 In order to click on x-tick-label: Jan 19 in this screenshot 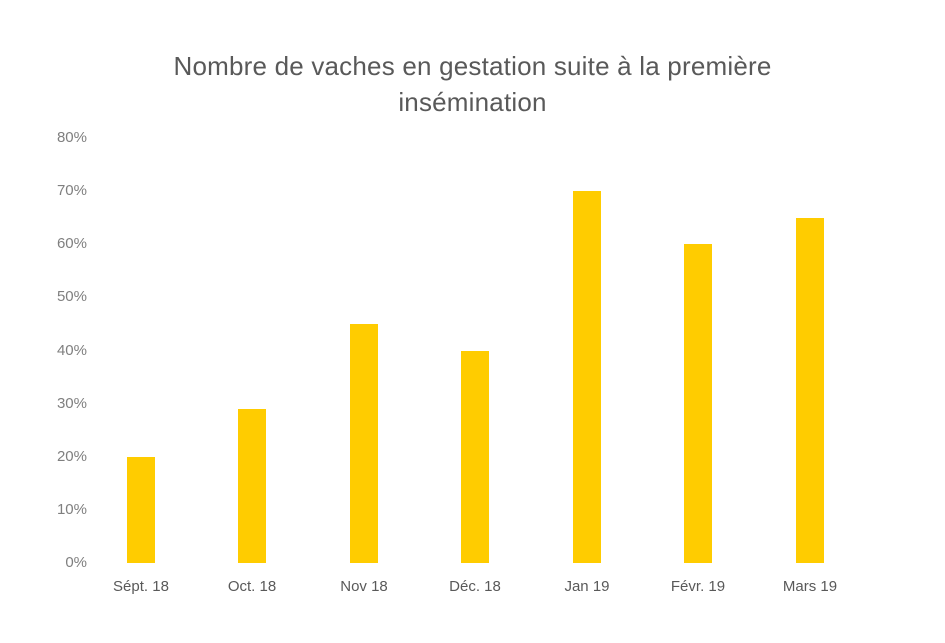, I will do `click(587, 586)`.